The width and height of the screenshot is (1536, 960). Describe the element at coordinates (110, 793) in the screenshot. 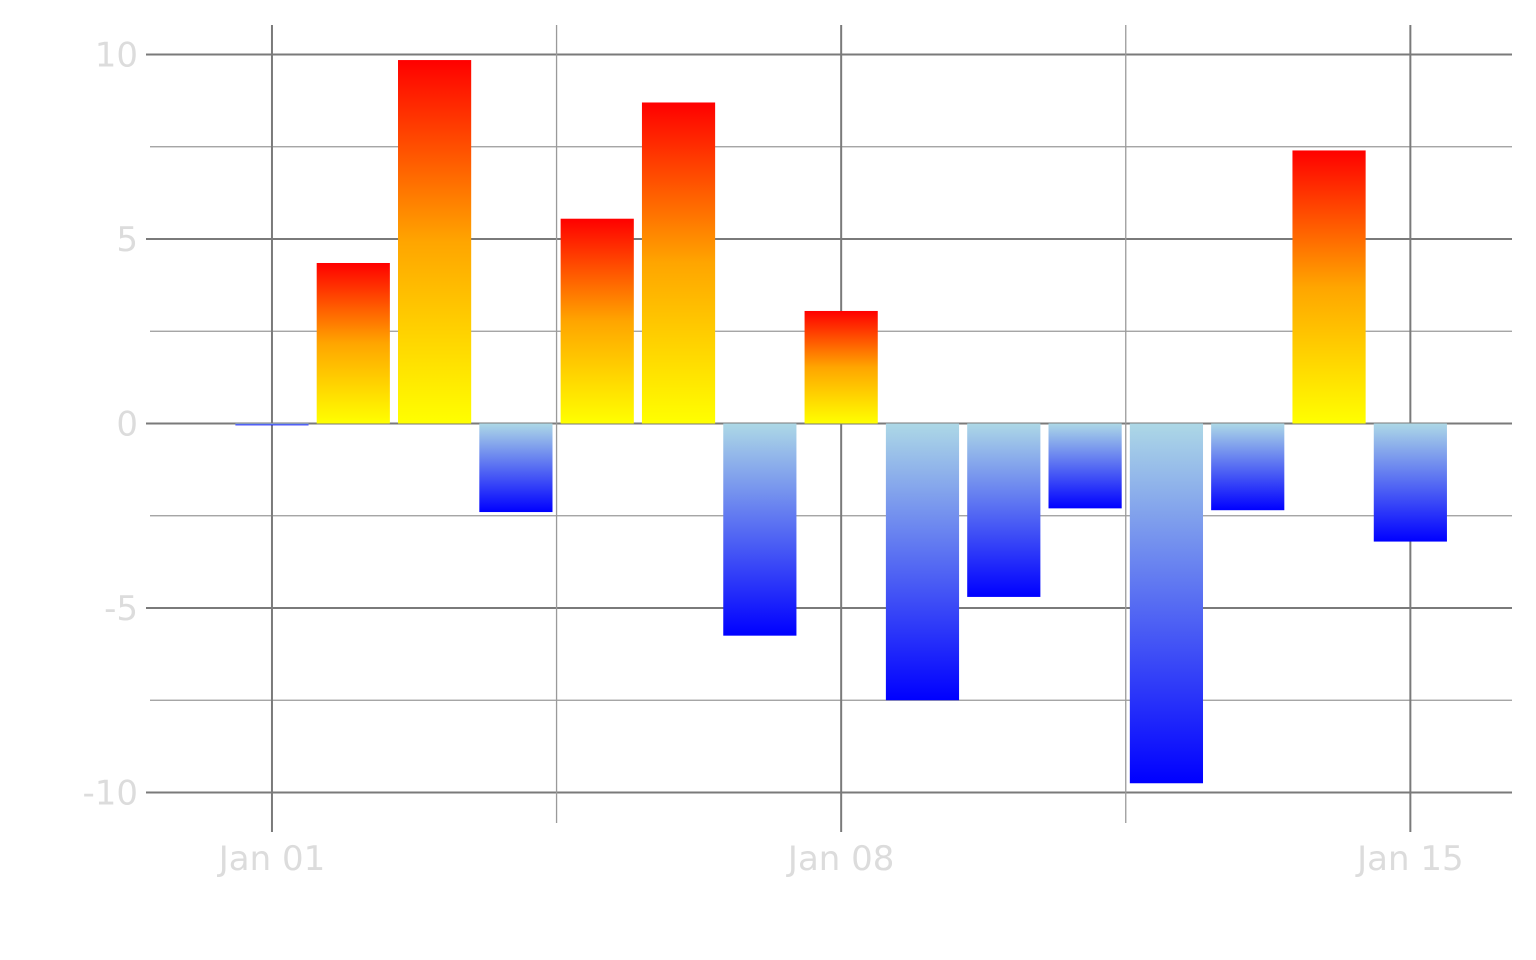

I see `y-tick-label: -10` at that location.